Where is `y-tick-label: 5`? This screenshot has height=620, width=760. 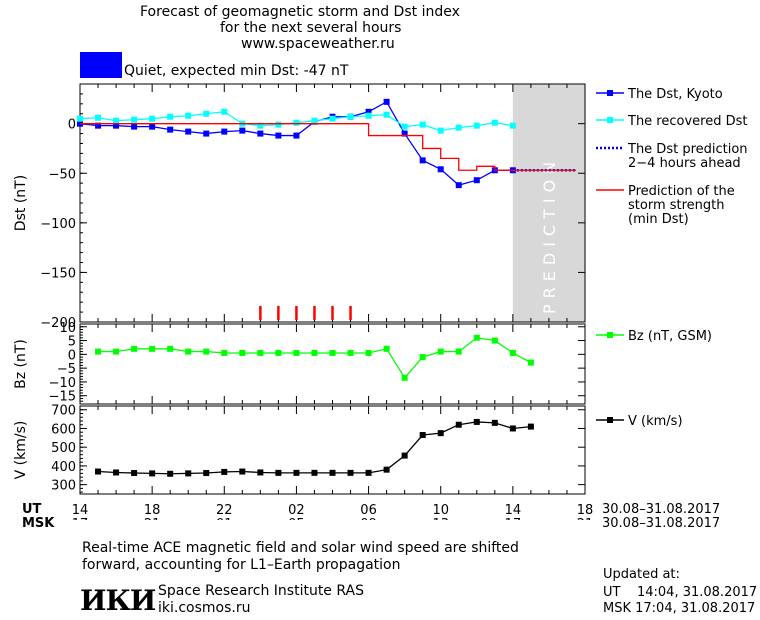
y-tick-label: 5 is located at coordinates (72, 342).